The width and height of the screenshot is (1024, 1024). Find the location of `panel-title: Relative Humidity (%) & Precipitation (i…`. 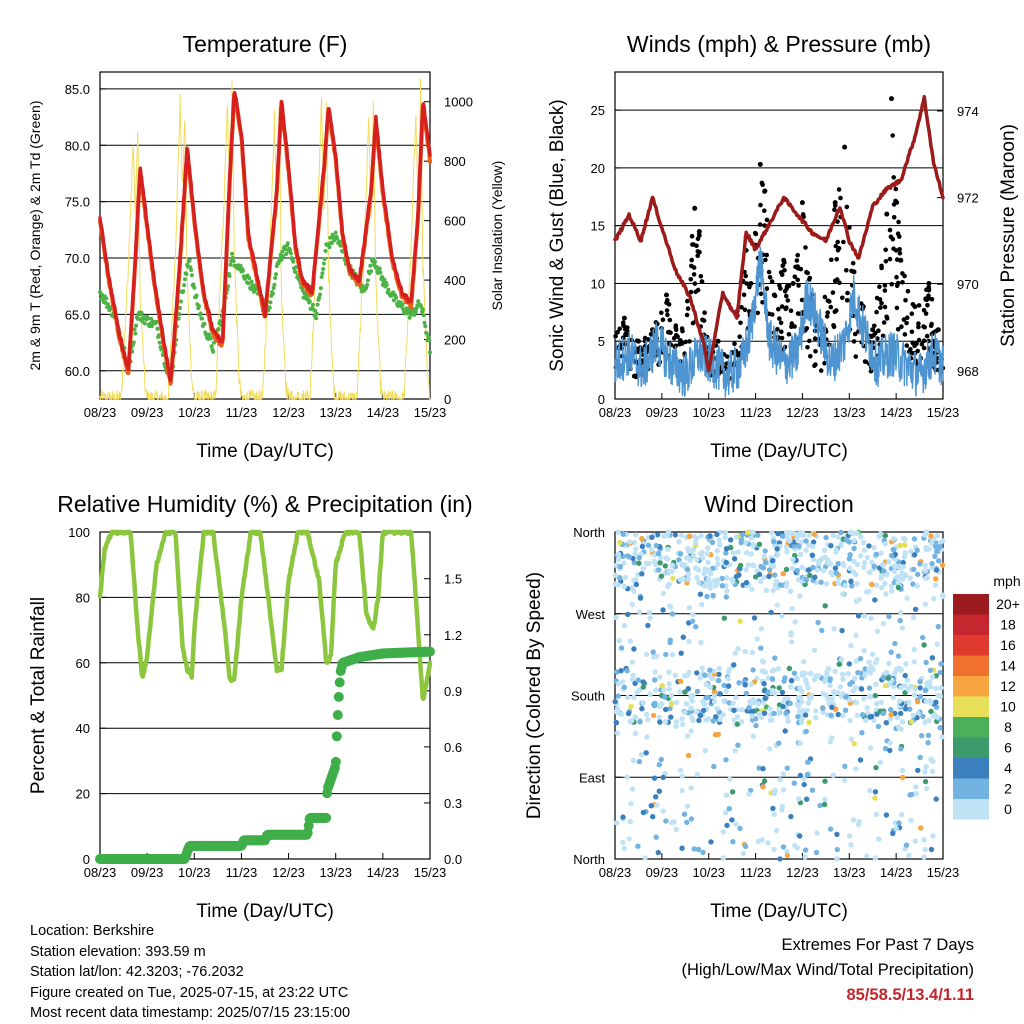

panel-title: Relative Humidity (%) & Precipitation (i… is located at coordinates (264, 504).